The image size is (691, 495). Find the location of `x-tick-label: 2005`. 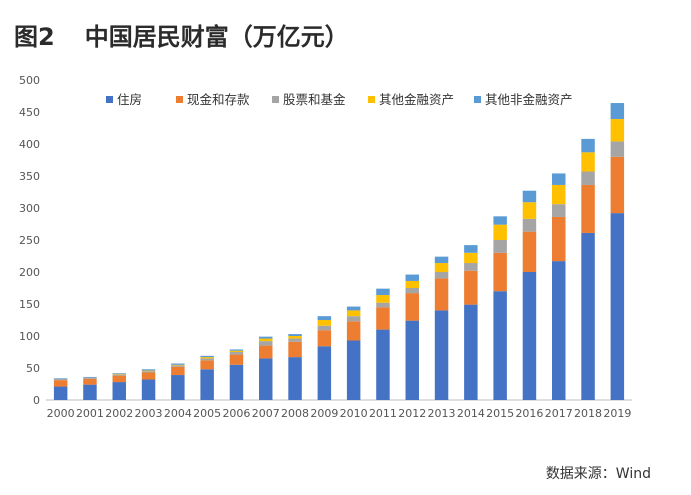

x-tick-label: 2005 is located at coordinates (207, 413).